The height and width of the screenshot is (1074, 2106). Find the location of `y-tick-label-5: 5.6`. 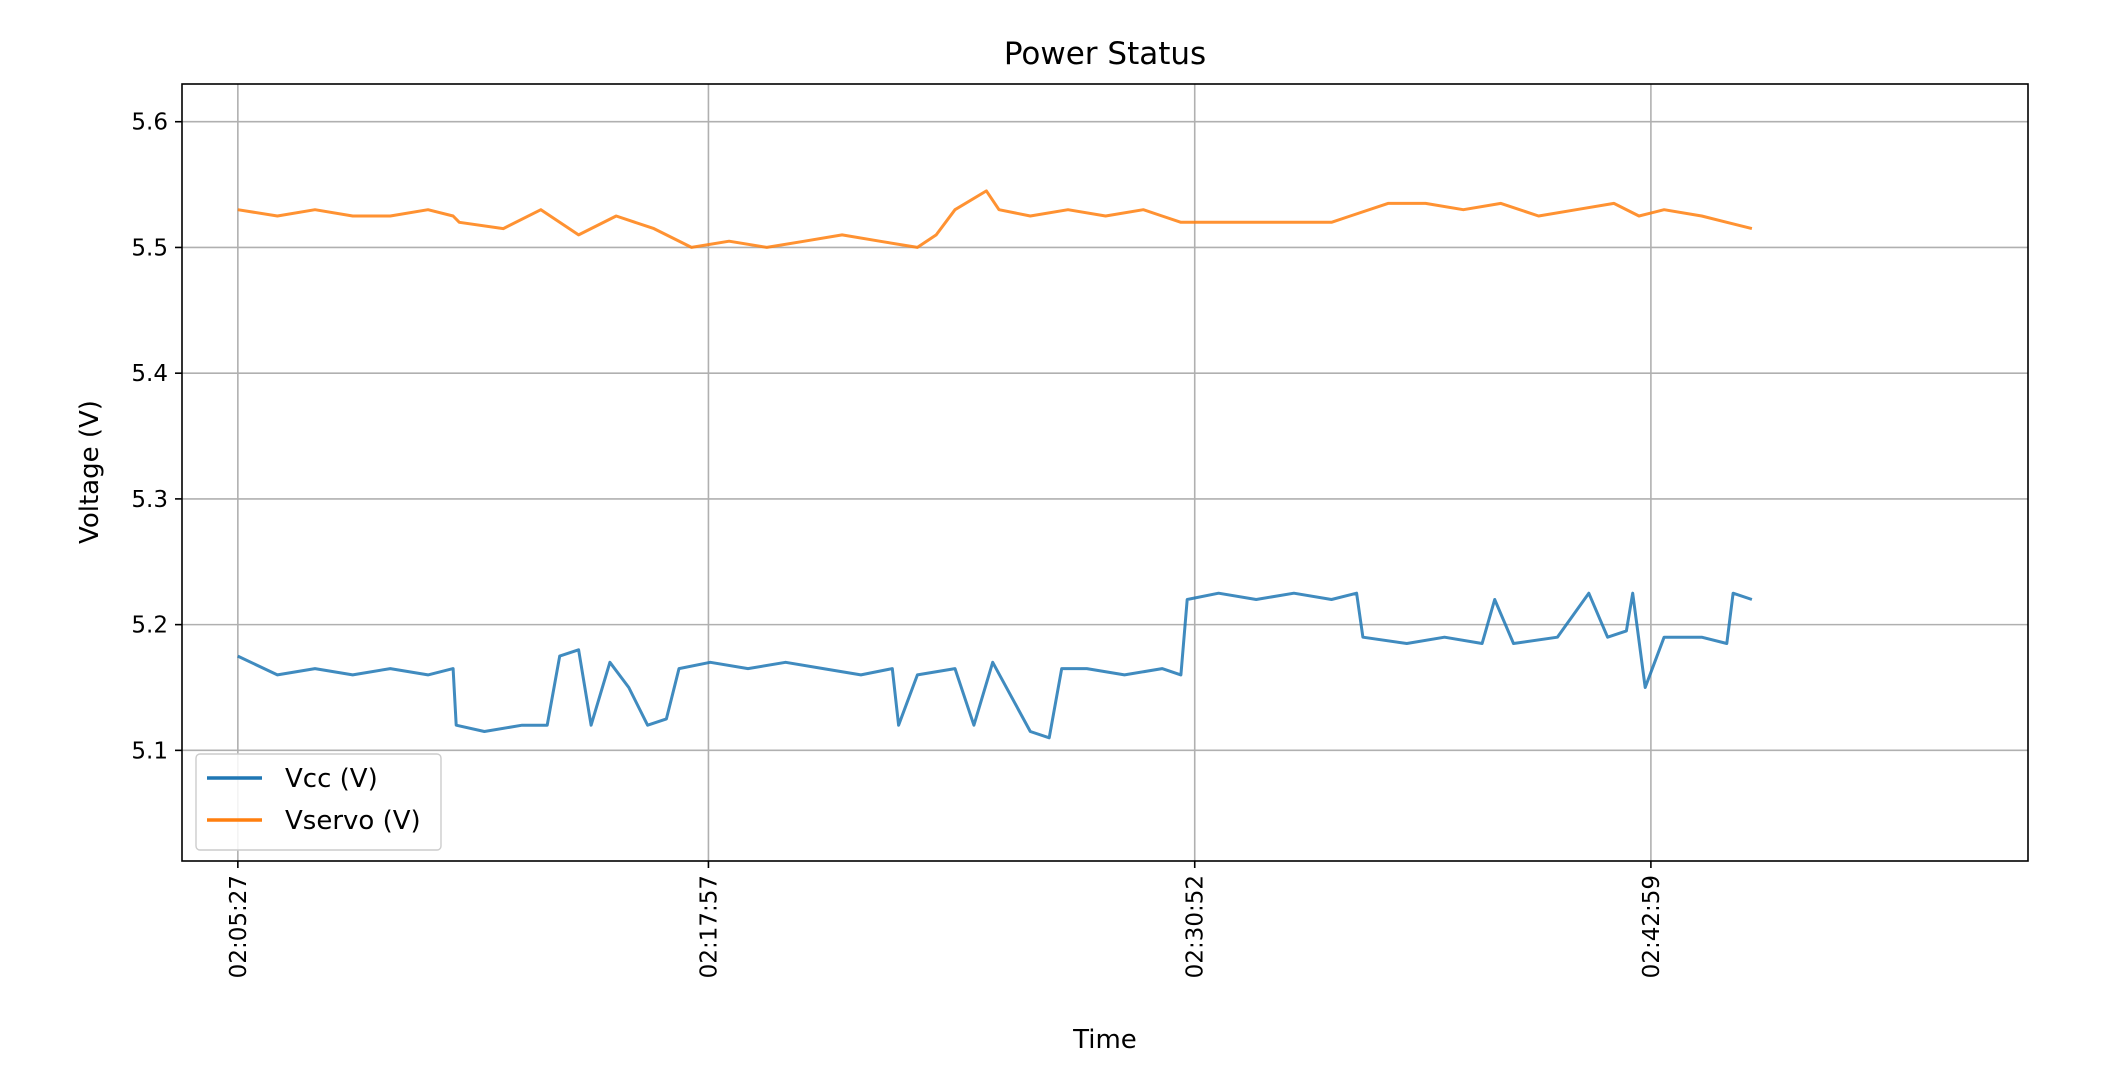

y-tick-label-5: 5.6 is located at coordinates (149, 123).